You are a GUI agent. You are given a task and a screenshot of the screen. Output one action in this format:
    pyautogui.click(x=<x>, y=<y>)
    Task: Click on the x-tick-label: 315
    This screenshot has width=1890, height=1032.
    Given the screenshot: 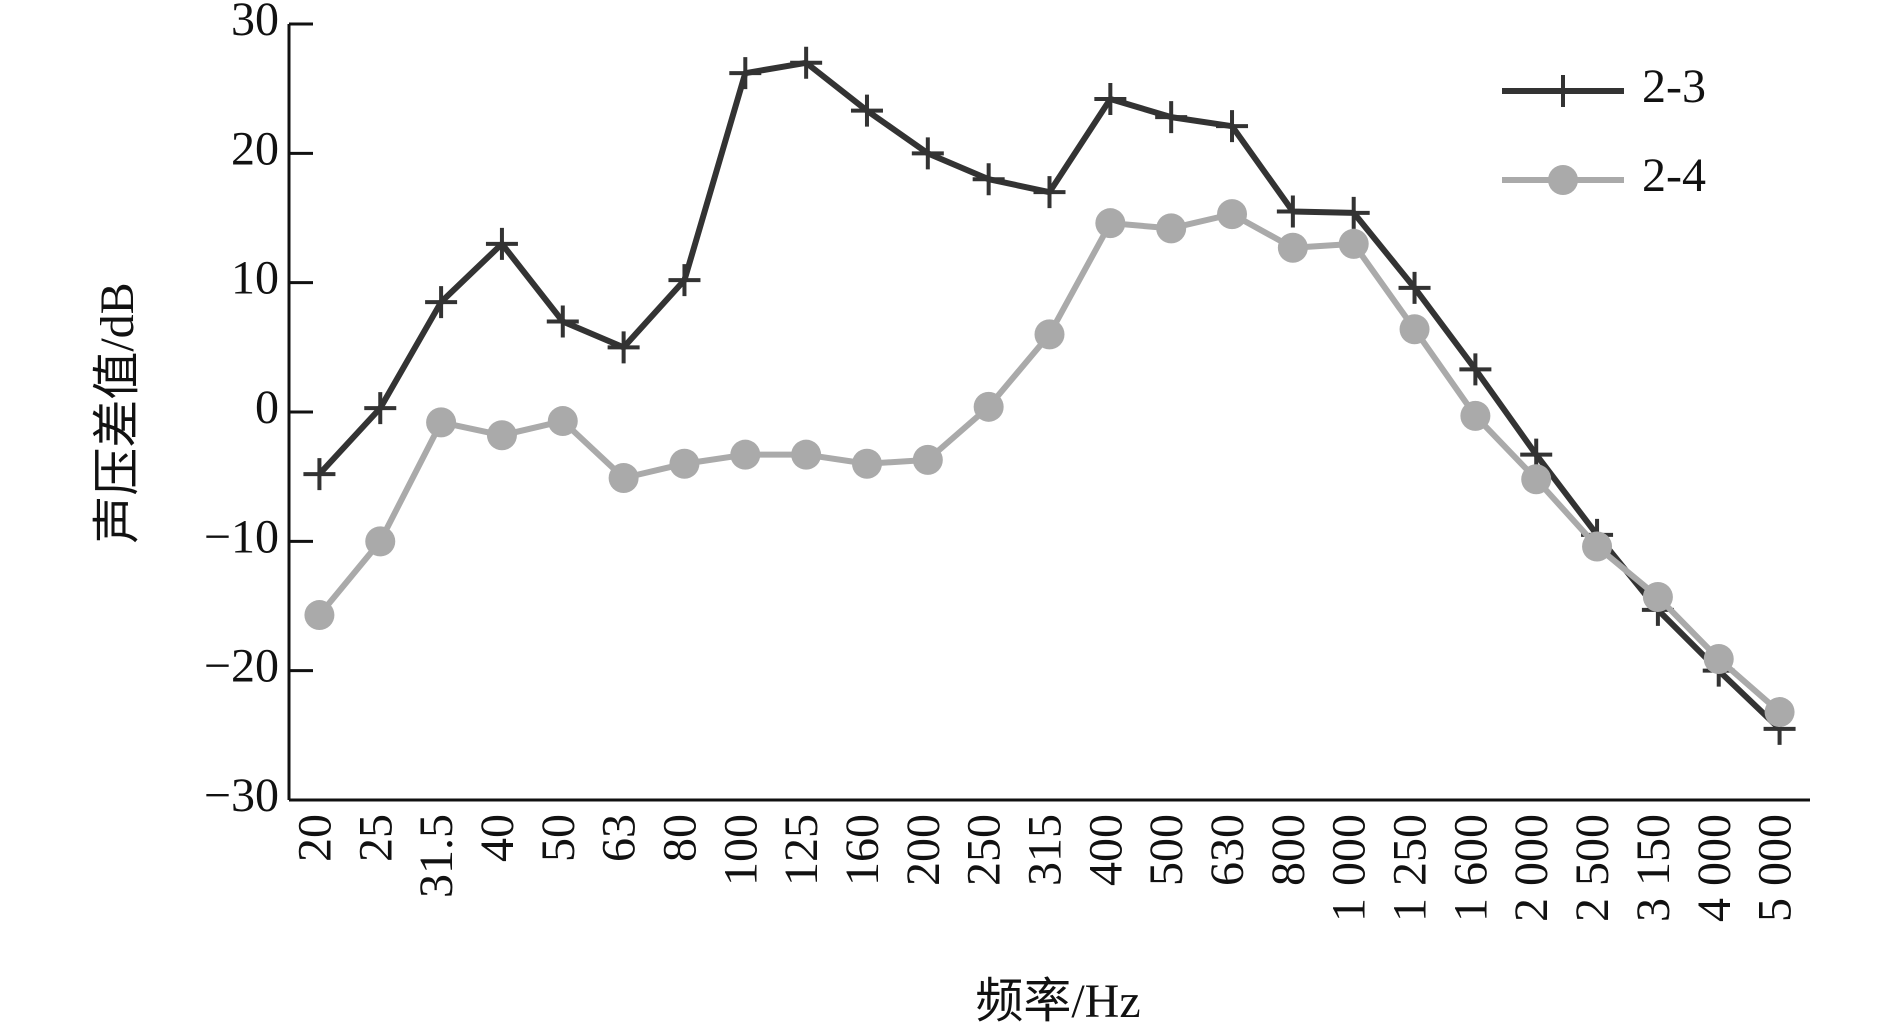 What is the action you would take?
    pyautogui.click(x=1045, y=850)
    